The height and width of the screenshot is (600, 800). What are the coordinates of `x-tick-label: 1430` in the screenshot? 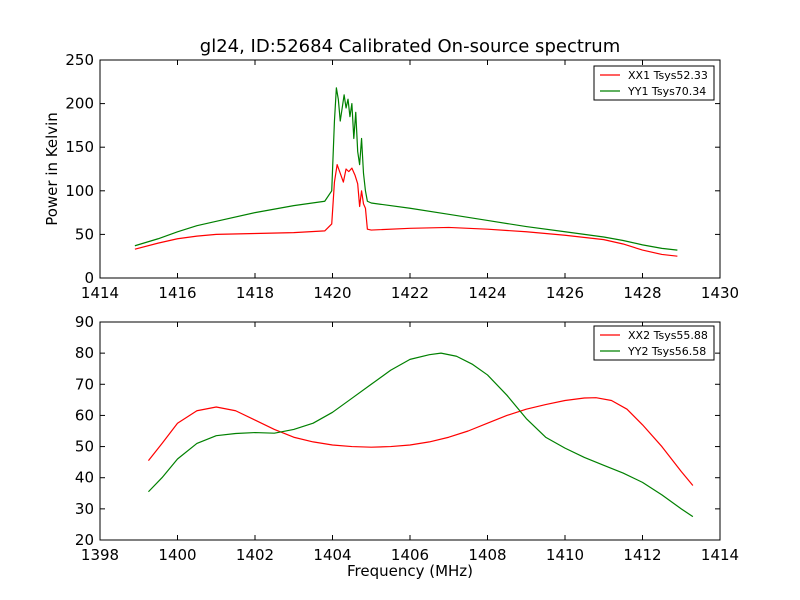 It's located at (720, 293).